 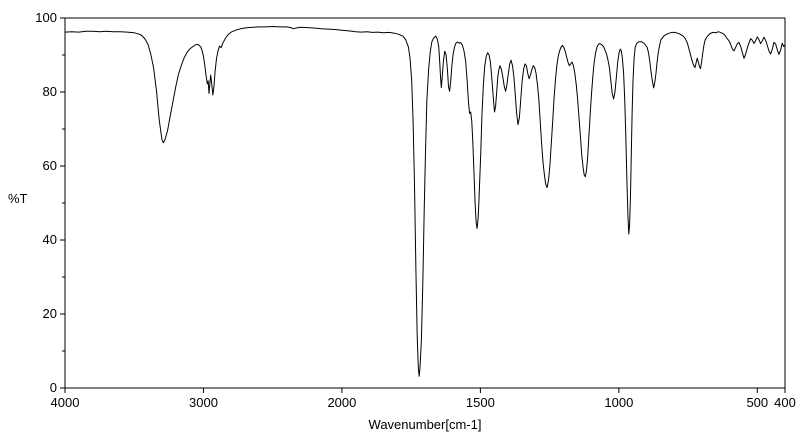 What do you see at coordinates (785, 402) in the screenshot?
I see `x-tick-label: 400` at bounding box center [785, 402].